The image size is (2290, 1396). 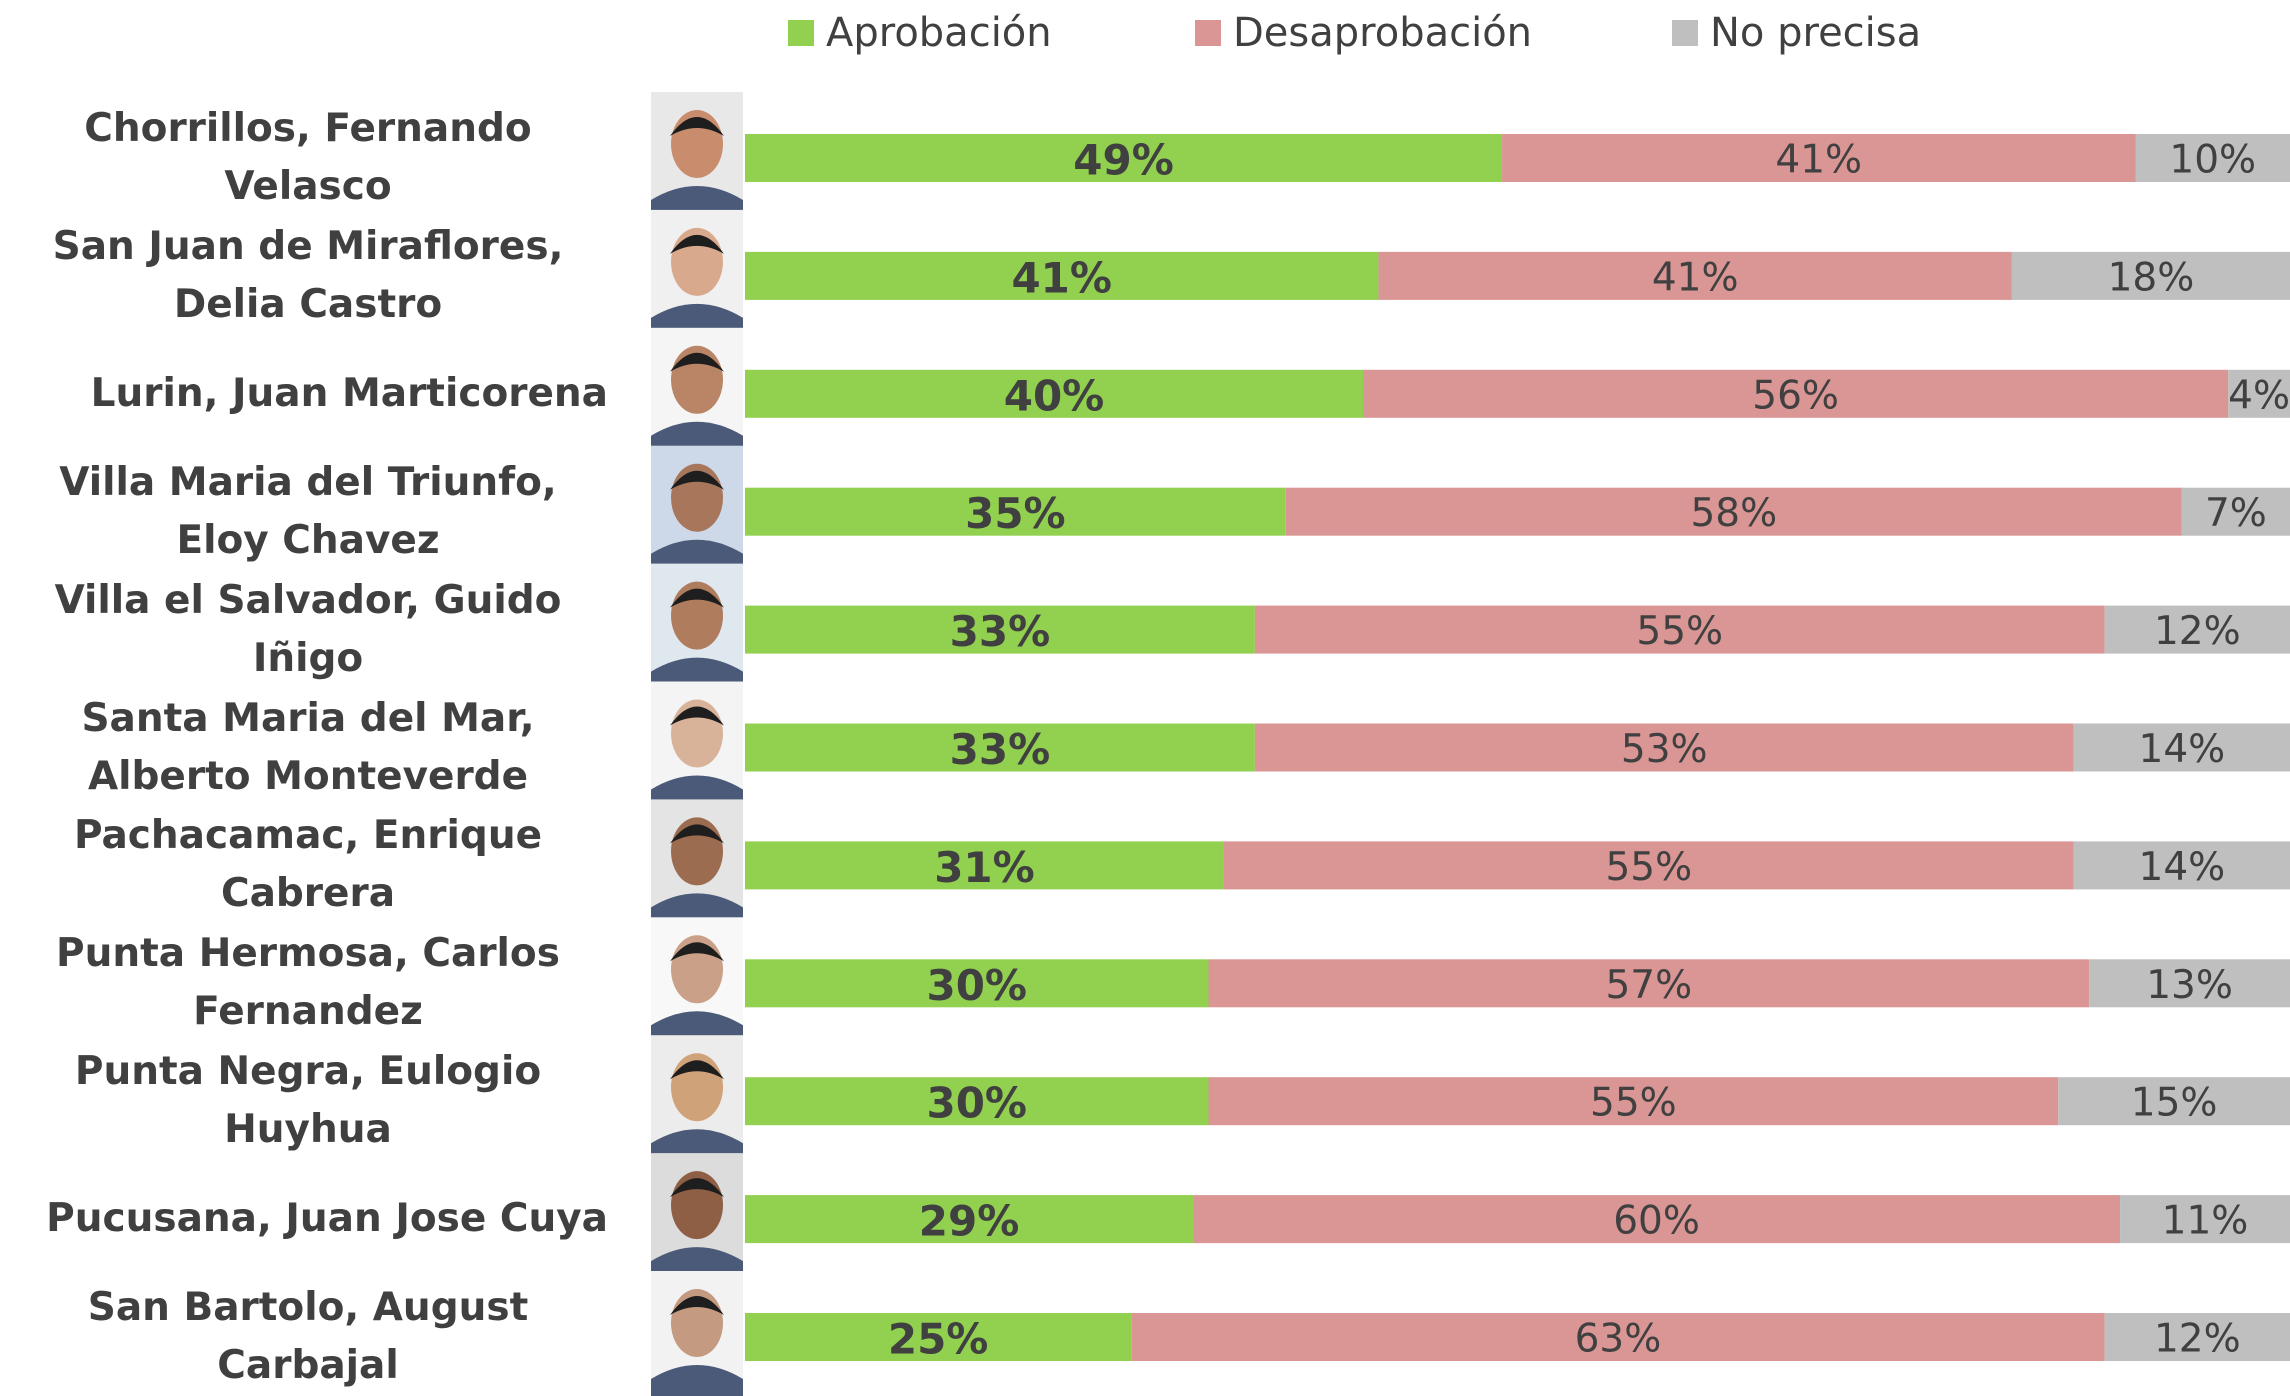 I want to click on category-label-box: Villa el Salvador, Guido Iñigo, so click(x=308, y=630).